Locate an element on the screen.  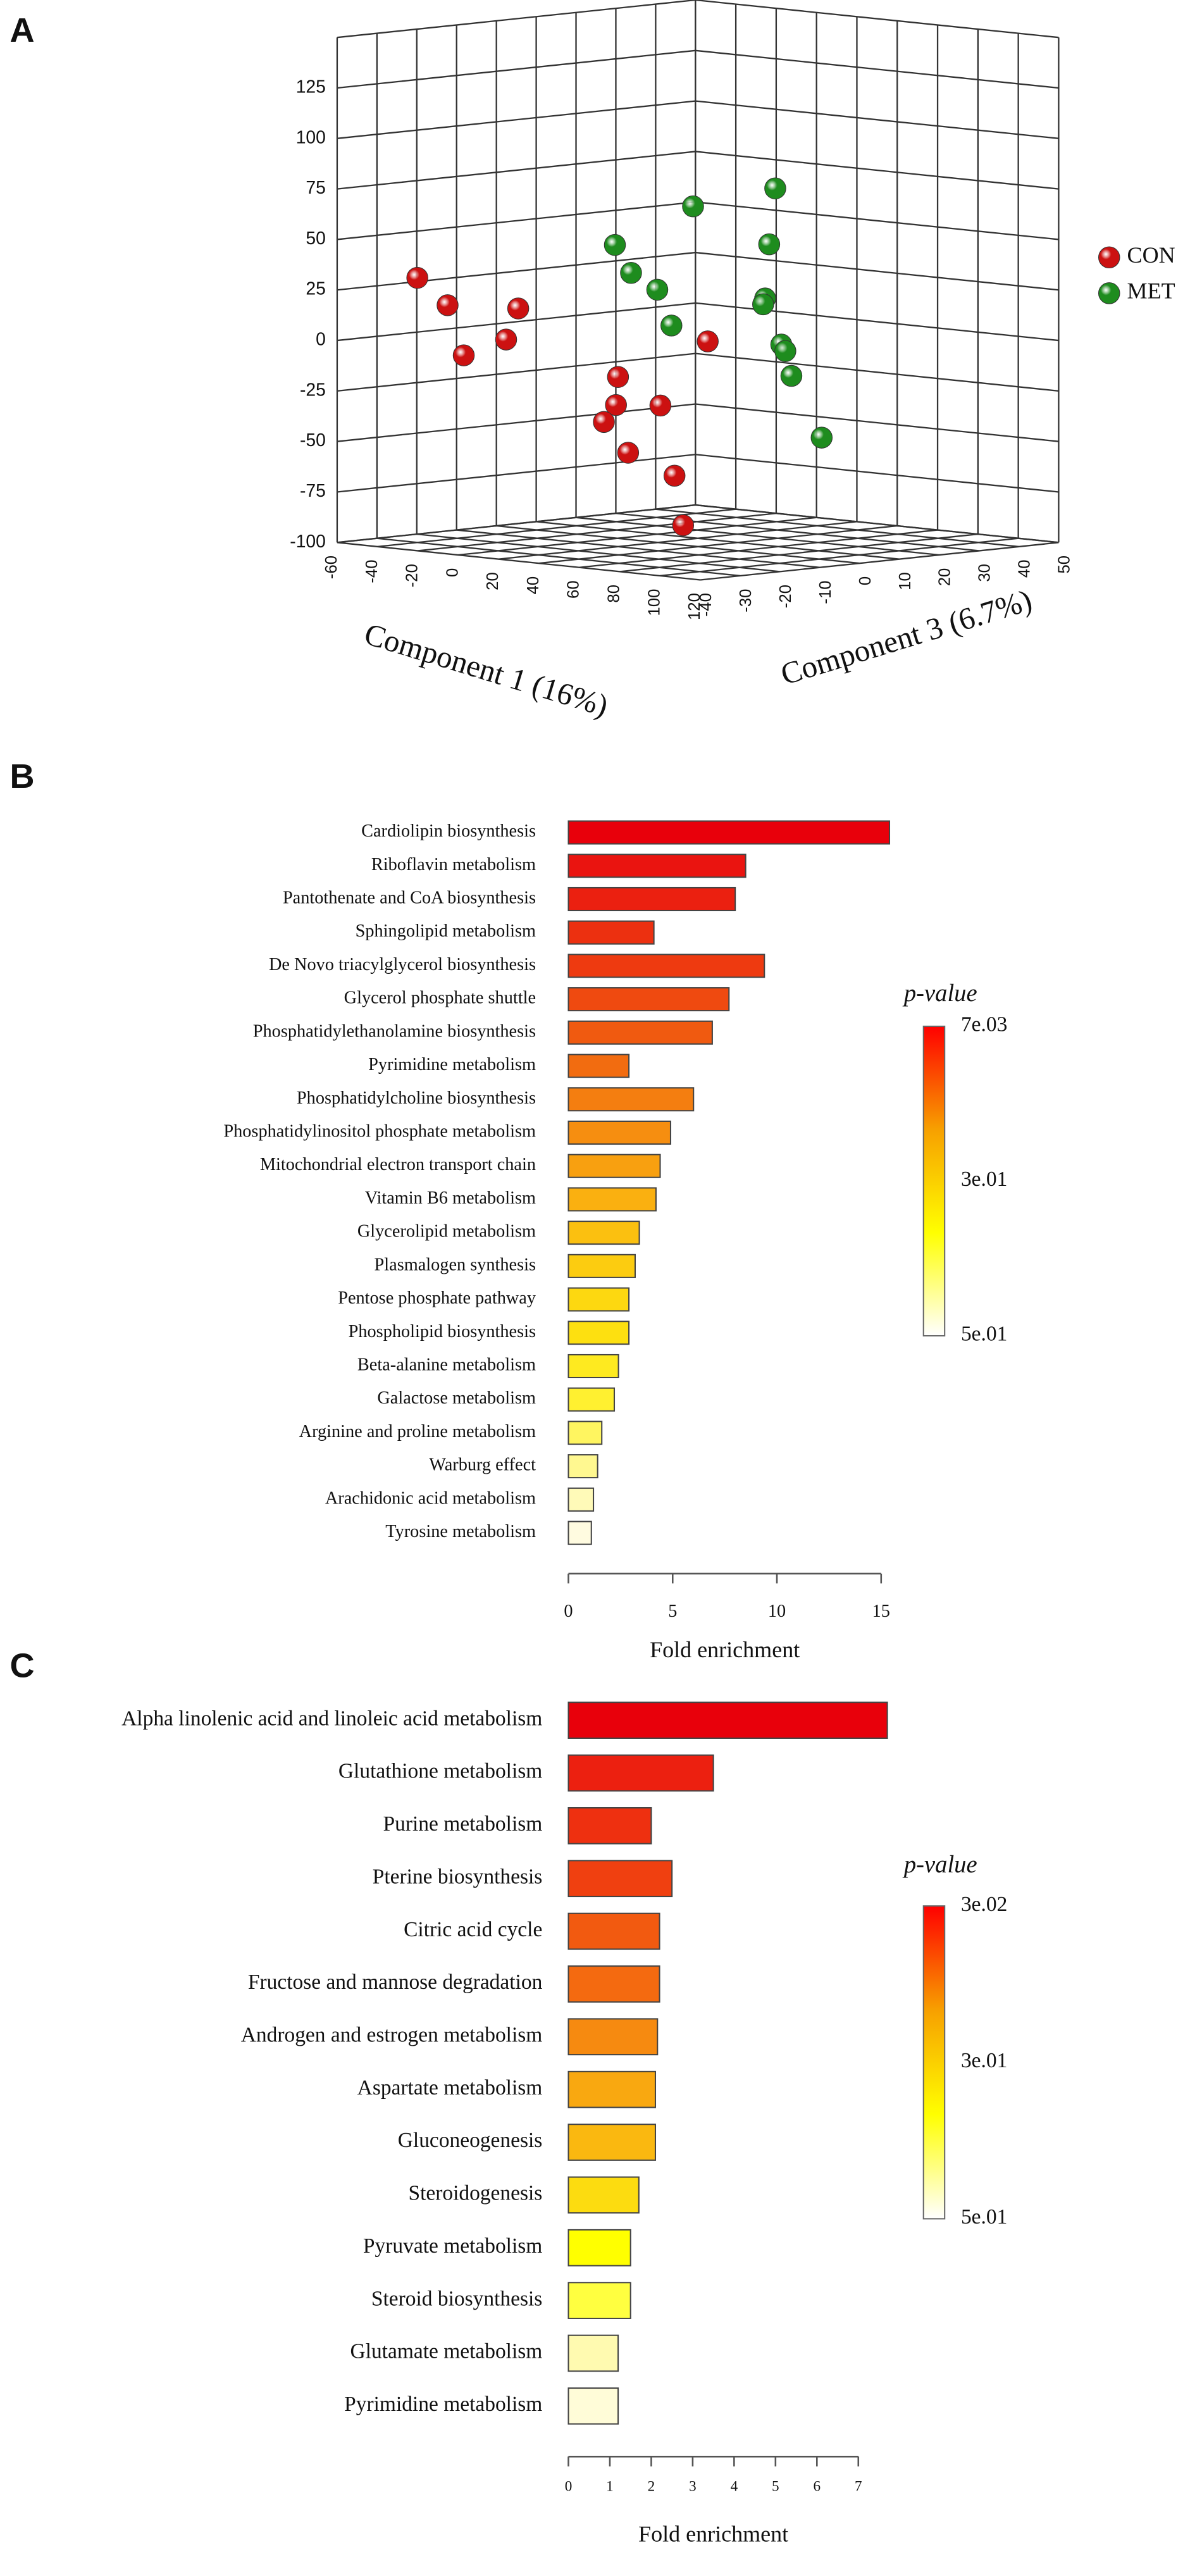
z-tick-label: -30 is located at coordinates (746, 601).